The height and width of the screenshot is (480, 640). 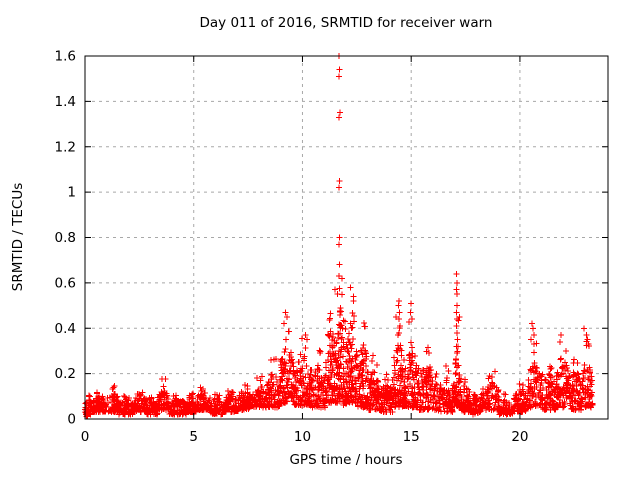 I want to click on y-tick-label: 1, so click(x=71, y=193).